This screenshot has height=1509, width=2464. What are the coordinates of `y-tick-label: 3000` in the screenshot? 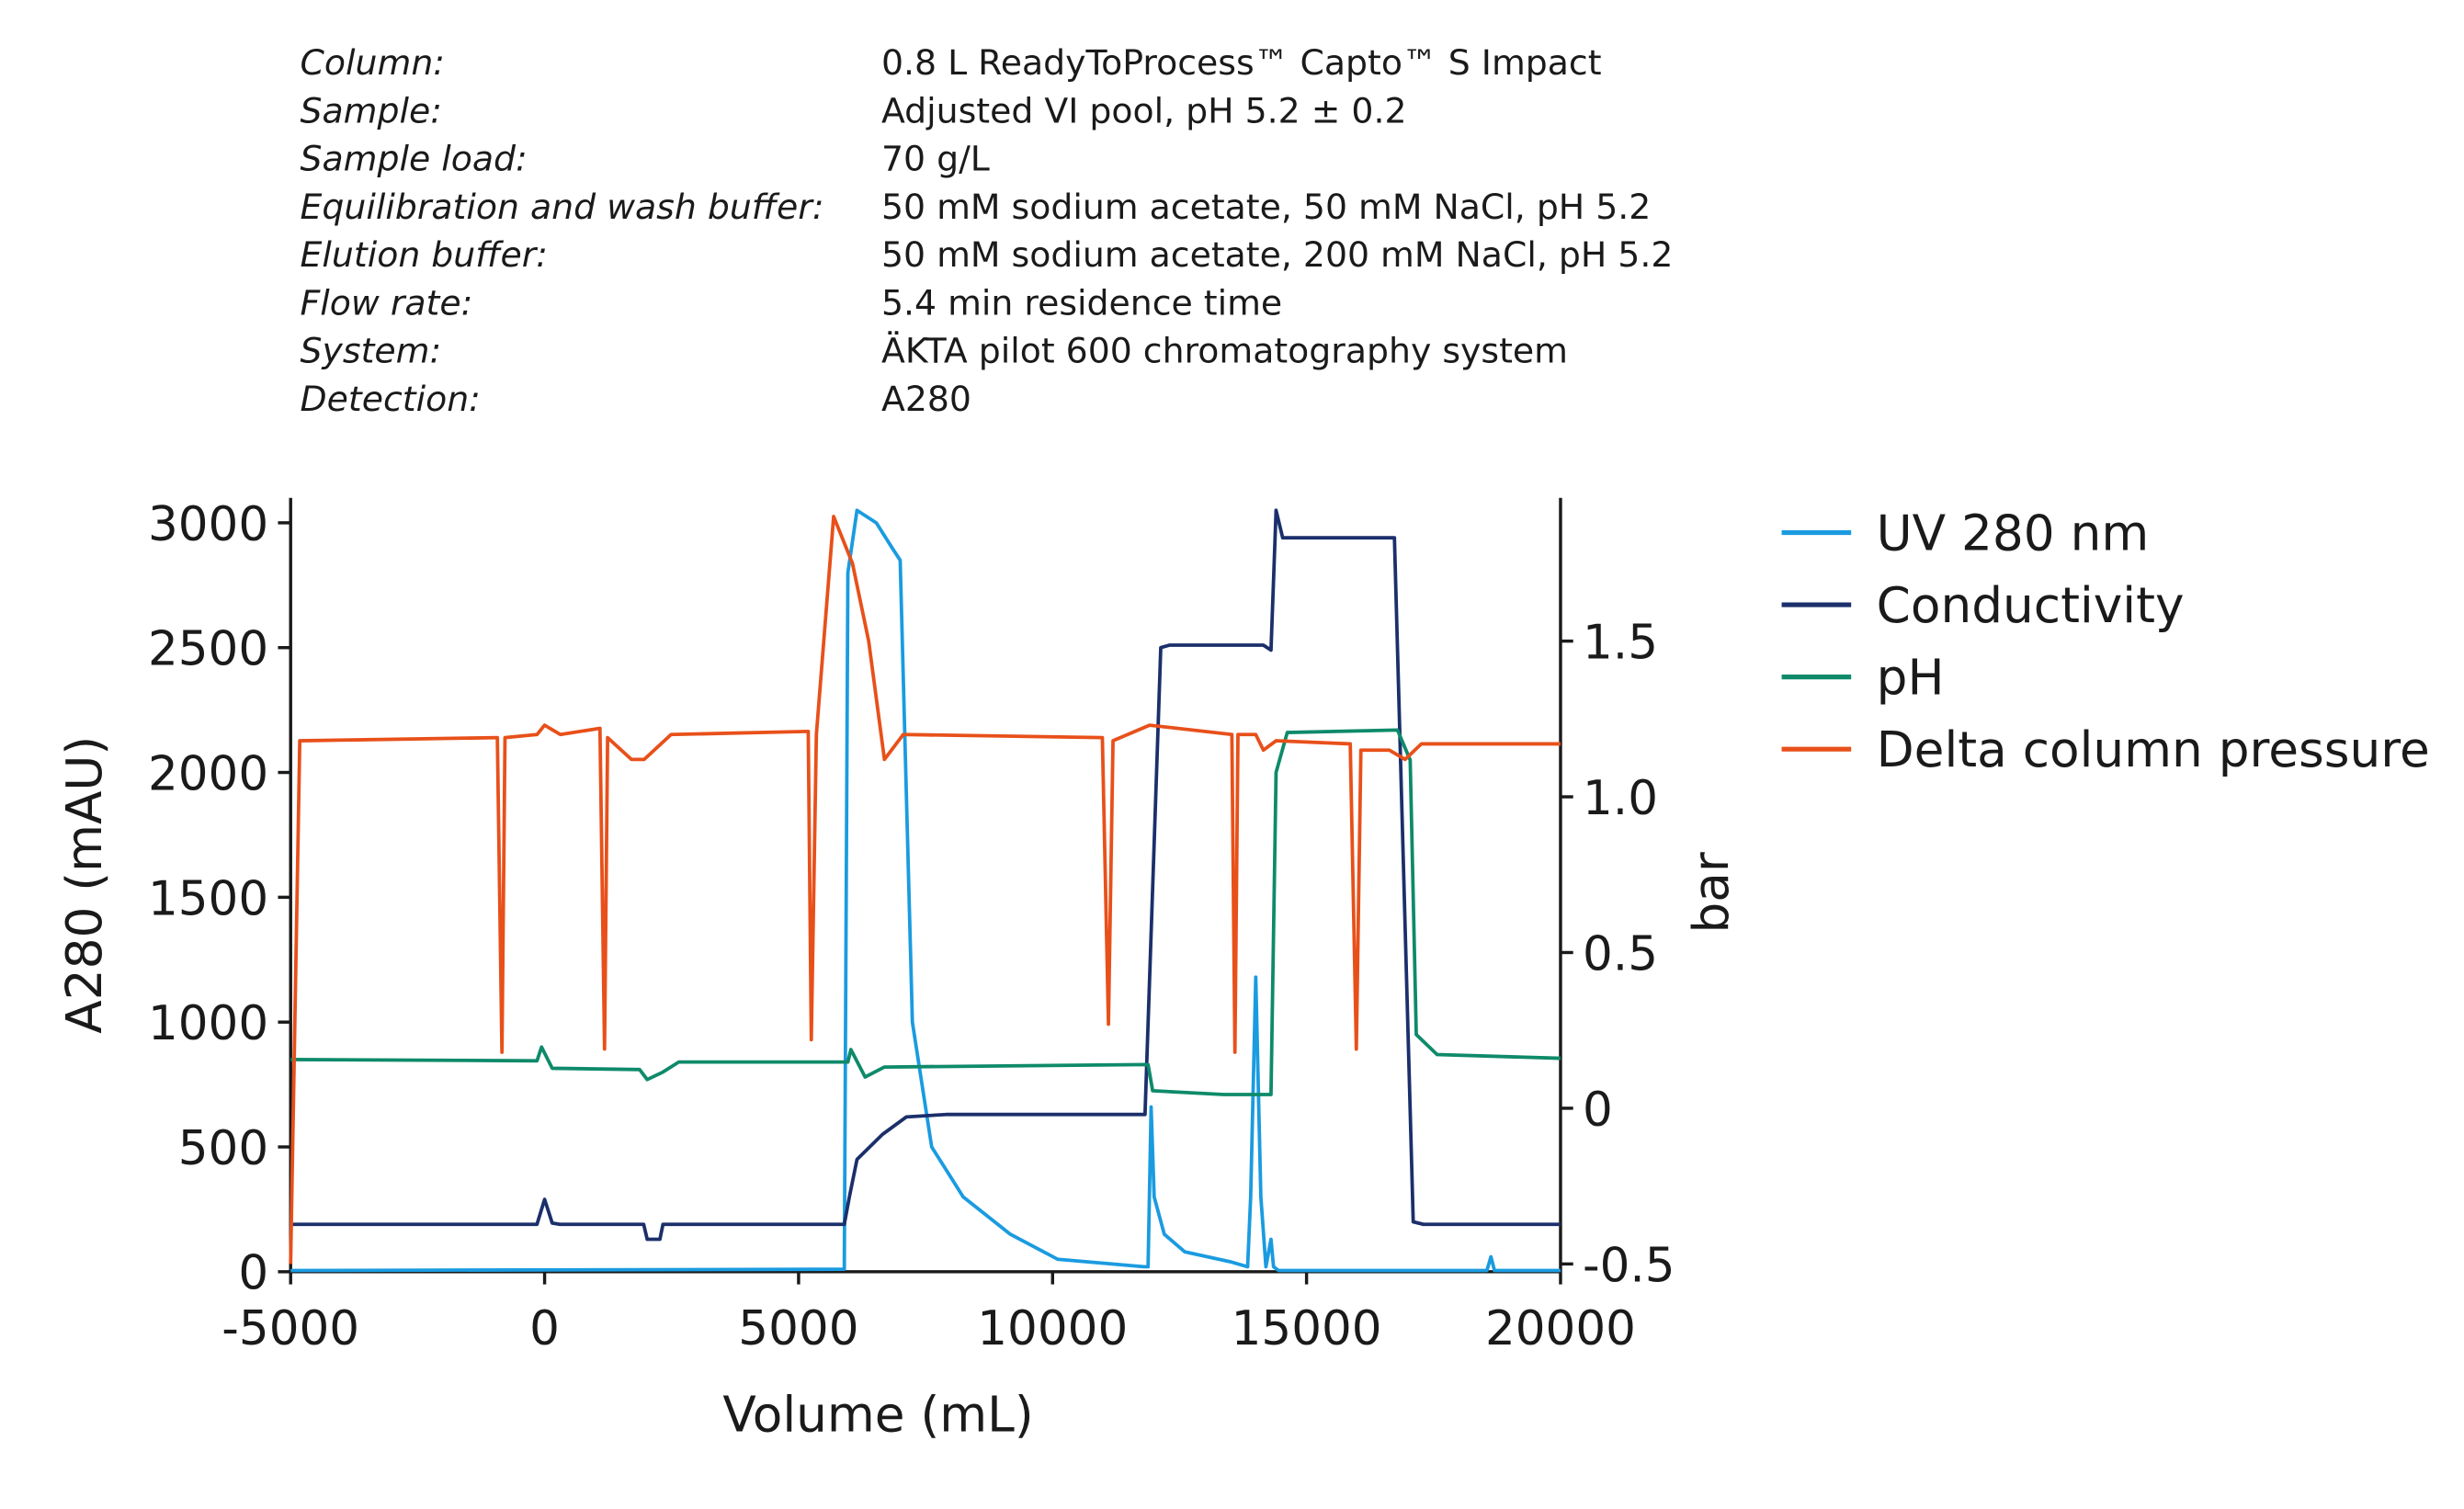 It's located at (208, 524).